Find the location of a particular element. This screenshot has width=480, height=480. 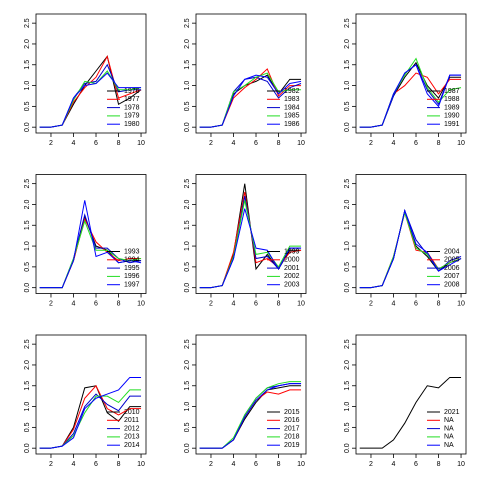

legend-label: 2010 is located at coordinates (132, 412).